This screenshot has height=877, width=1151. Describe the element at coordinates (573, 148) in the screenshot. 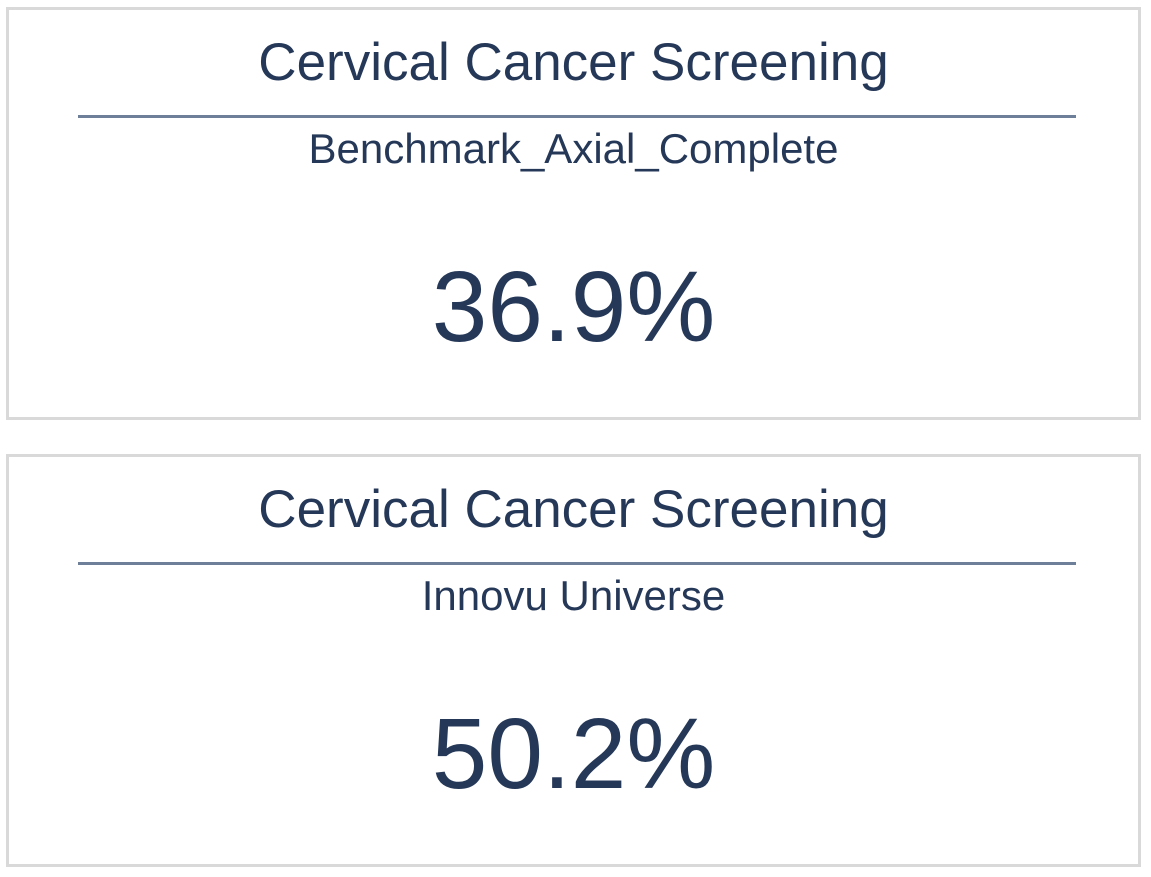

I see `card-subtitle: Benchmark_Axial_Complete` at that location.